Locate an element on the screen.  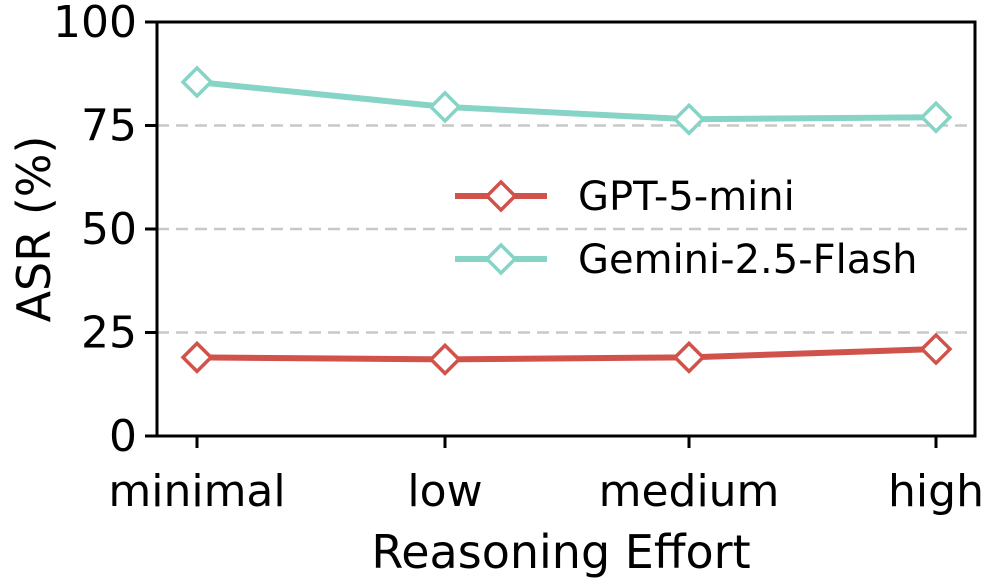
x-axis-label: Reasoning Effort is located at coordinates (560, 552).